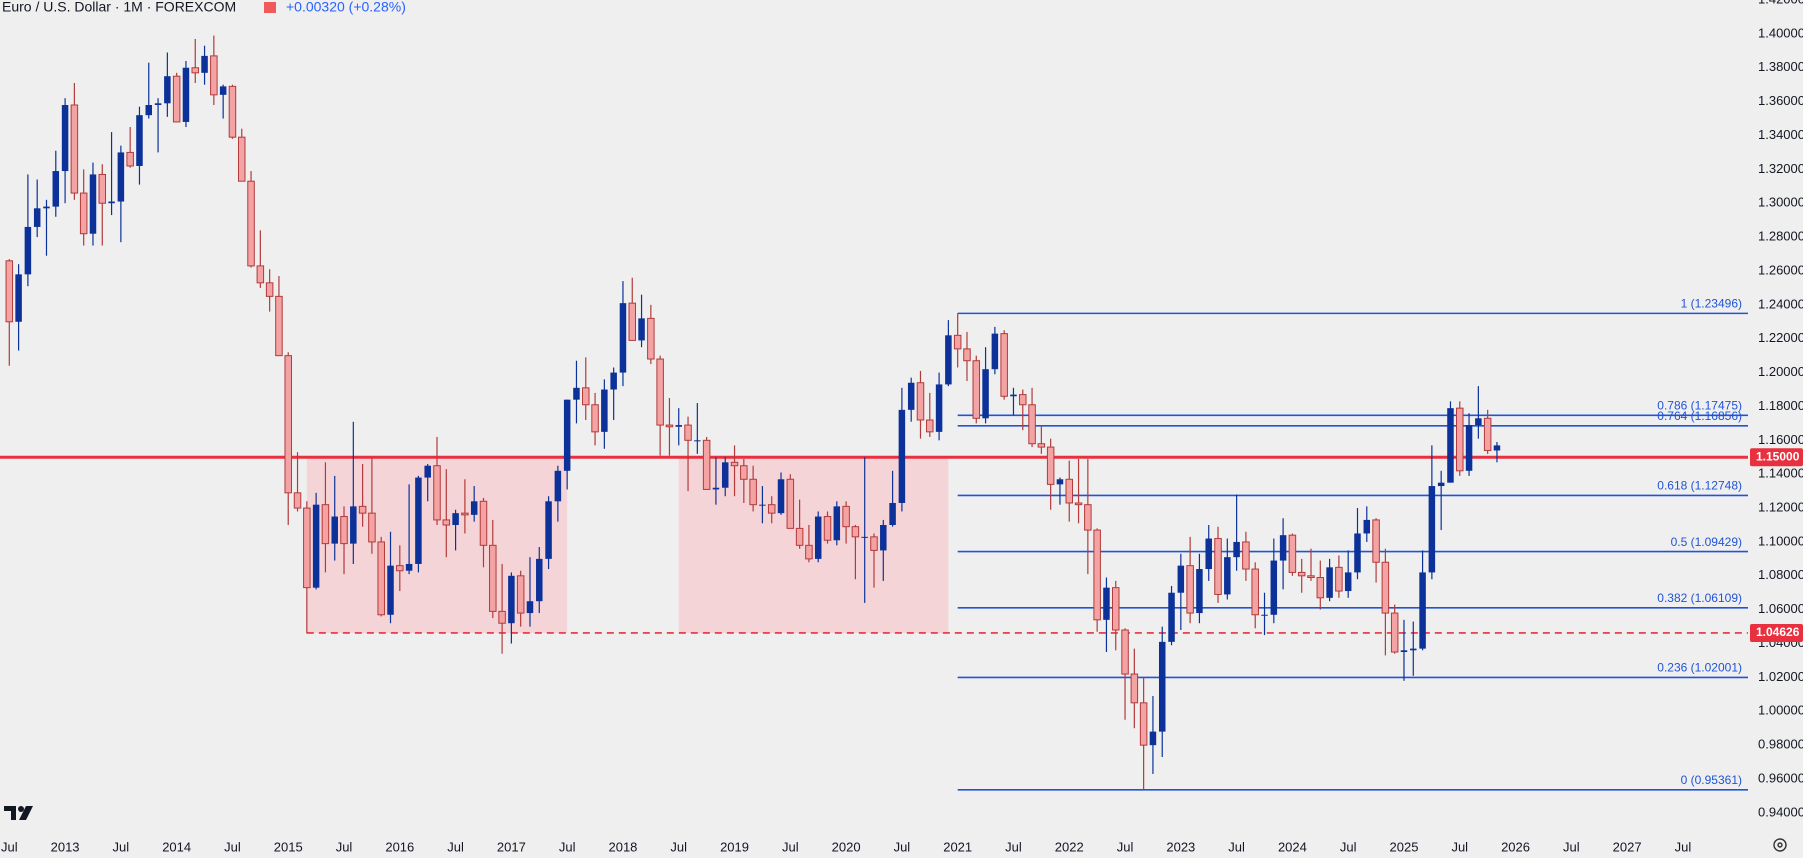 This screenshot has width=1803, height=858. Describe the element at coordinates (1780, 777) in the screenshot. I see `y-tick-label: 0.96000` at that location.